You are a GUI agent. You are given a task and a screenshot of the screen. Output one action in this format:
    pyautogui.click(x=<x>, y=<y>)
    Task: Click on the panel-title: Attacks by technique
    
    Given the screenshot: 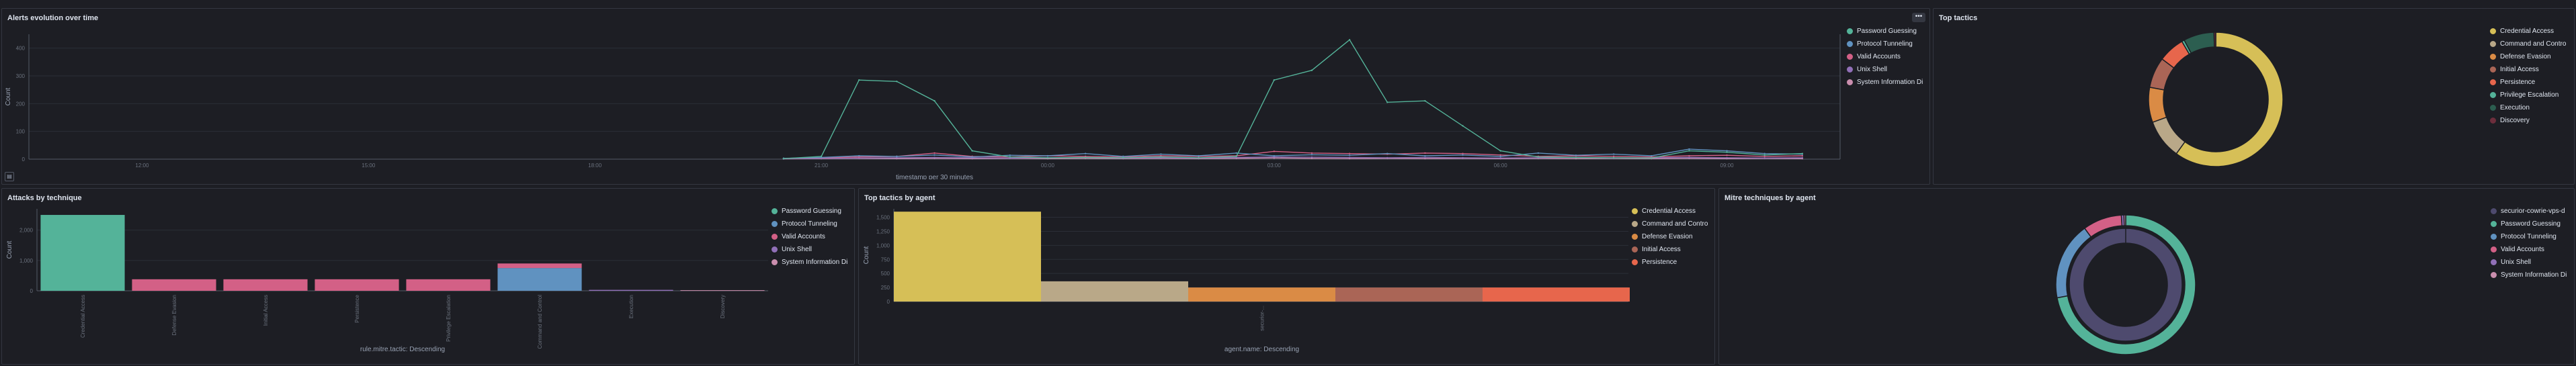 What is the action you would take?
    pyautogui.click(x=44, y=198)
    